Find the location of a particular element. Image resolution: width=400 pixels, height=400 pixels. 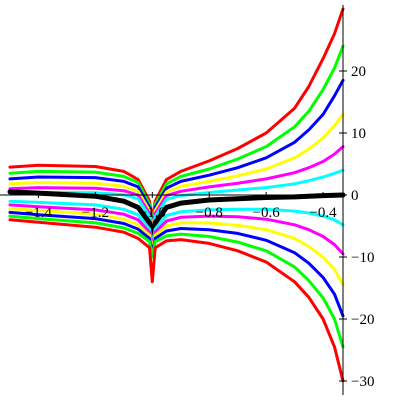

x-tick-label-6: −0.4 is located at coordinates (323, 213).